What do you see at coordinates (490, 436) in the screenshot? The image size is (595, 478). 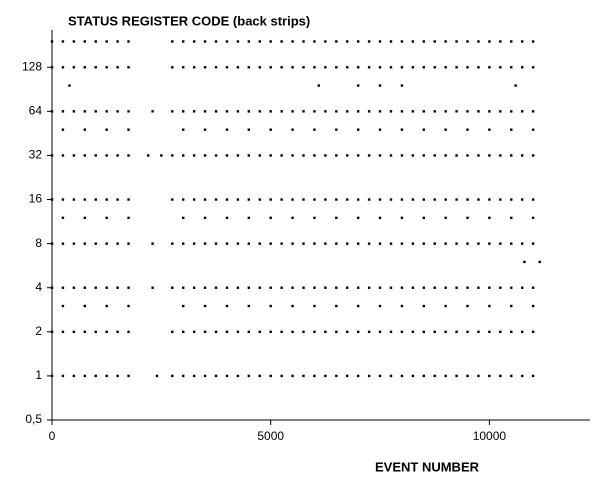 I see `x-tick-label: 10000` at bounding box center [490, 436].